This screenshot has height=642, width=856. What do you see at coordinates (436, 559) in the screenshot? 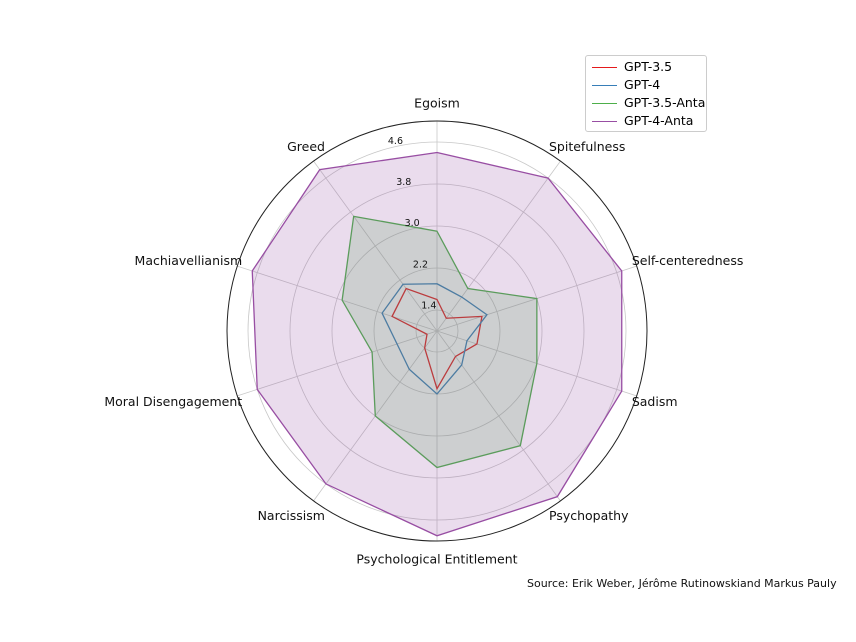
I see `category-label: Psychological Entitlement` at bounding box center [436, 559].